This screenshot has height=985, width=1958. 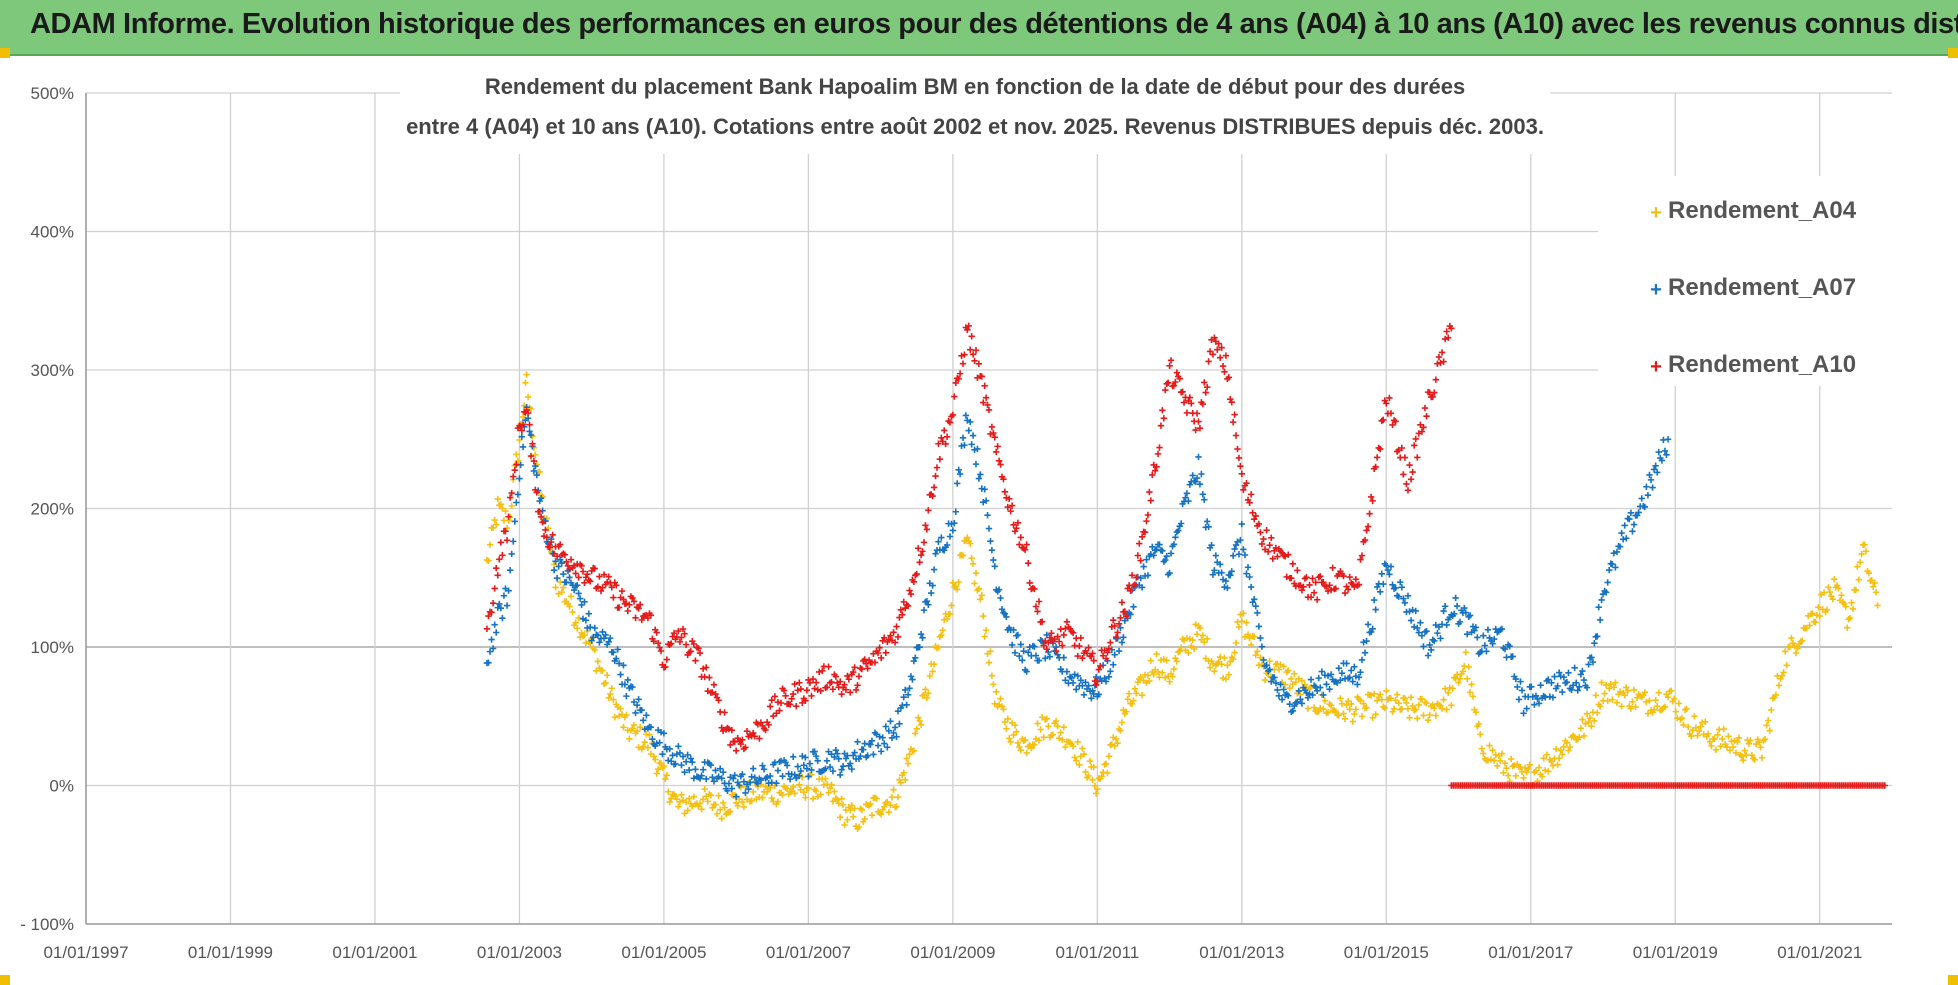 What do you see at coordinates (1762, 210) in the screenshot?
I see `legend-label-a04: Rendement_A04` at bounding box center [1762, 210].